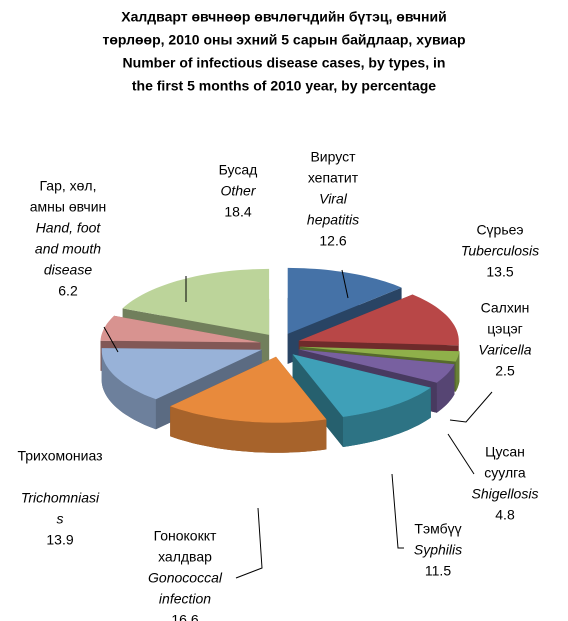  Describe the element at coordinates (504, 350) in the screenshot. I see `slice-label-en: Varicella` at that location.